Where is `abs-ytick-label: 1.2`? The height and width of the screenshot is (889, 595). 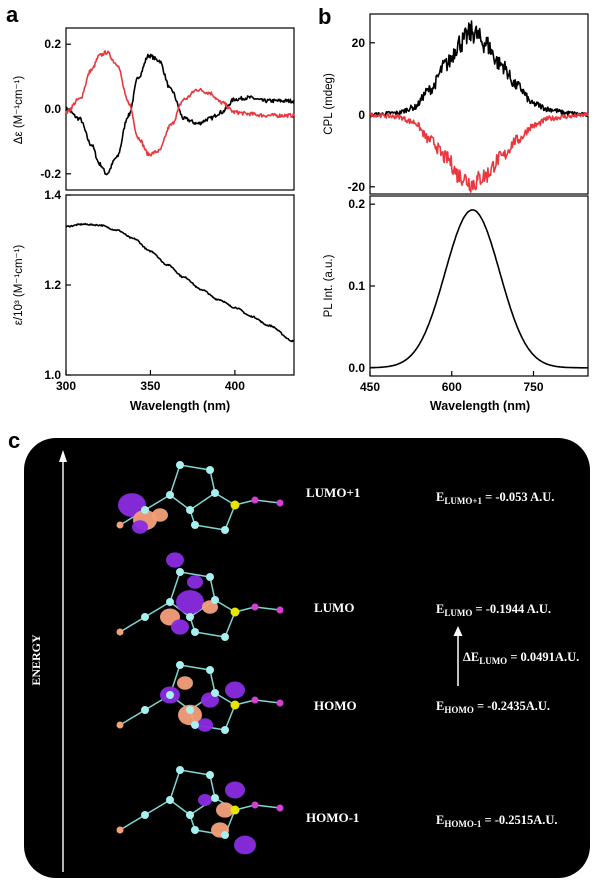 abs-ytick-label: 1.2 is located at coordinates (52, 285).